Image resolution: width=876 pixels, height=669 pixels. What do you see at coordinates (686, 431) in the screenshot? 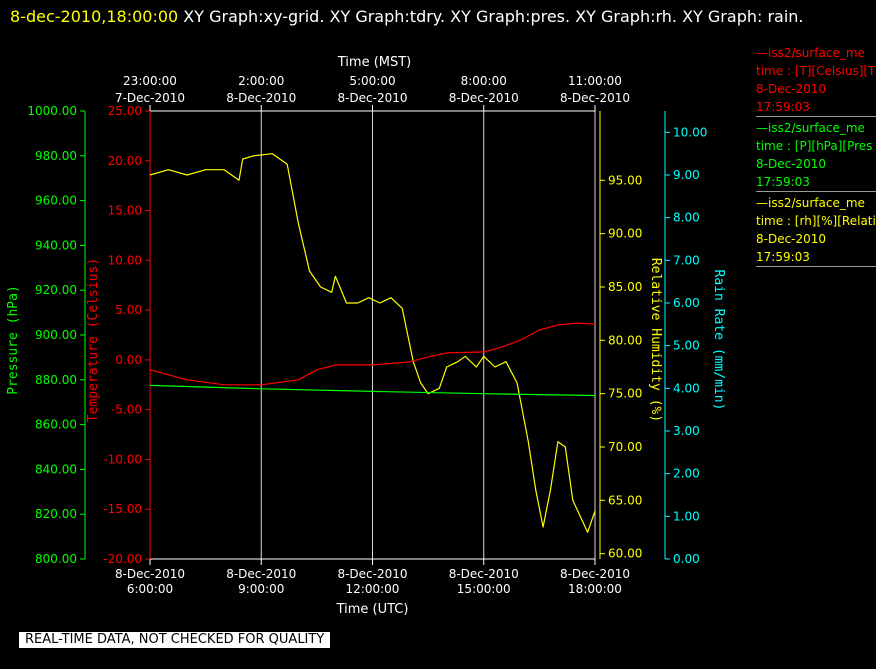
I see `y-tick-label: 3.00` at bounding box center [686, 431].